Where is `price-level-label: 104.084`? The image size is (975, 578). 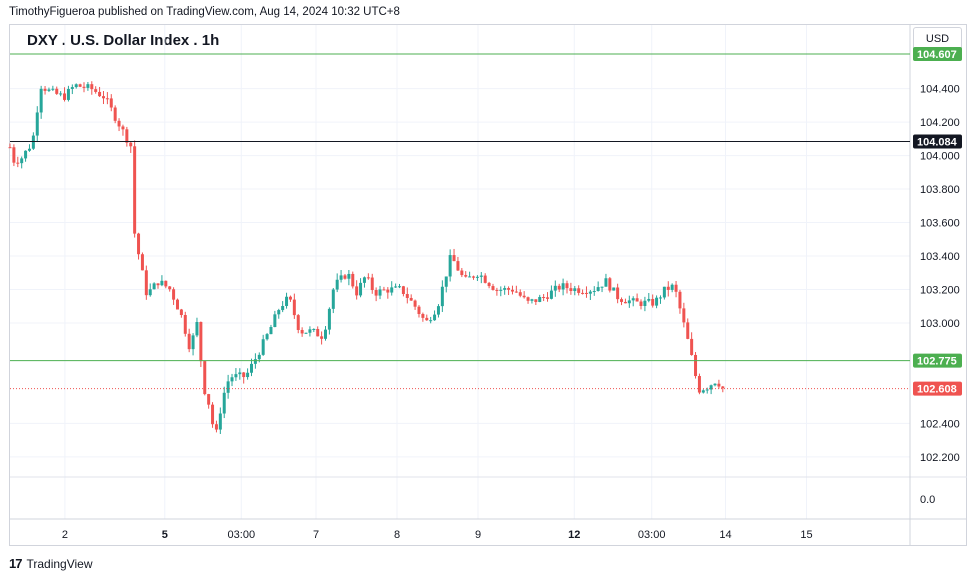
price-level-label: 104.084 is located at coordinates (937, 143).